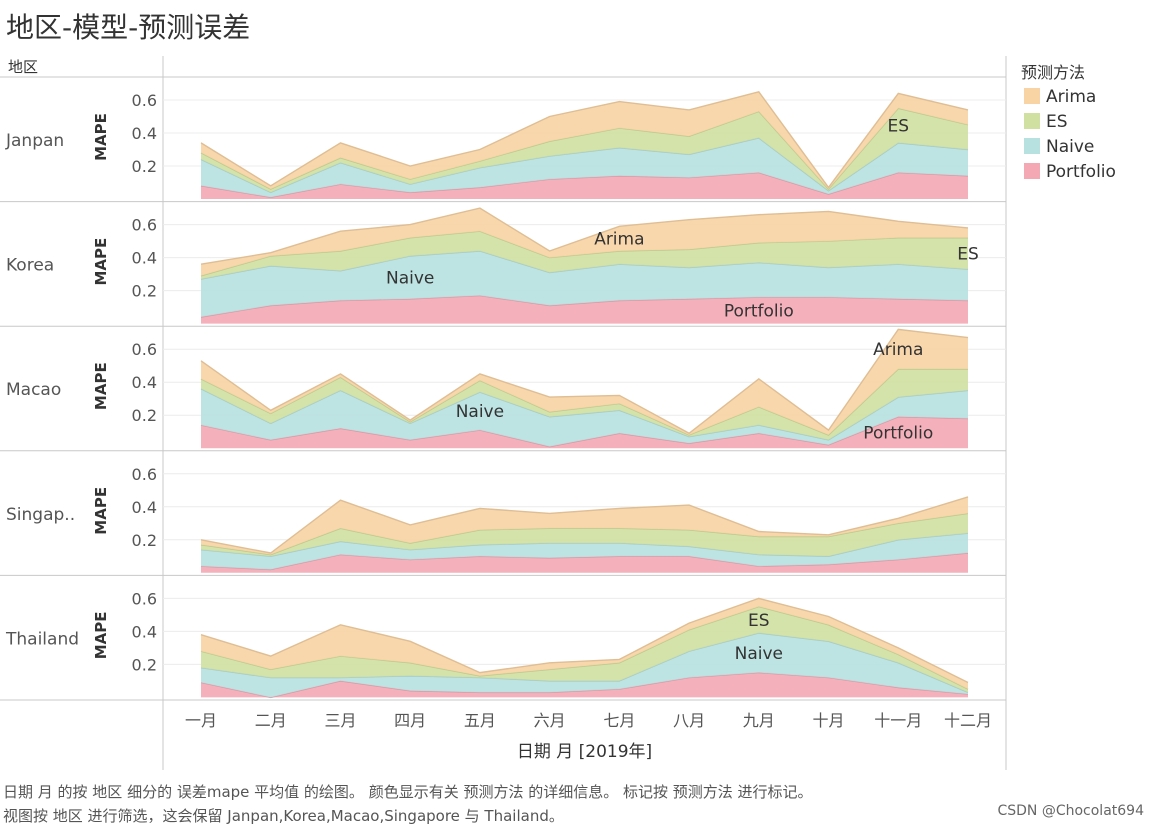  I want to click on area-label-thailand-naive: Naive, so click(759, 654).